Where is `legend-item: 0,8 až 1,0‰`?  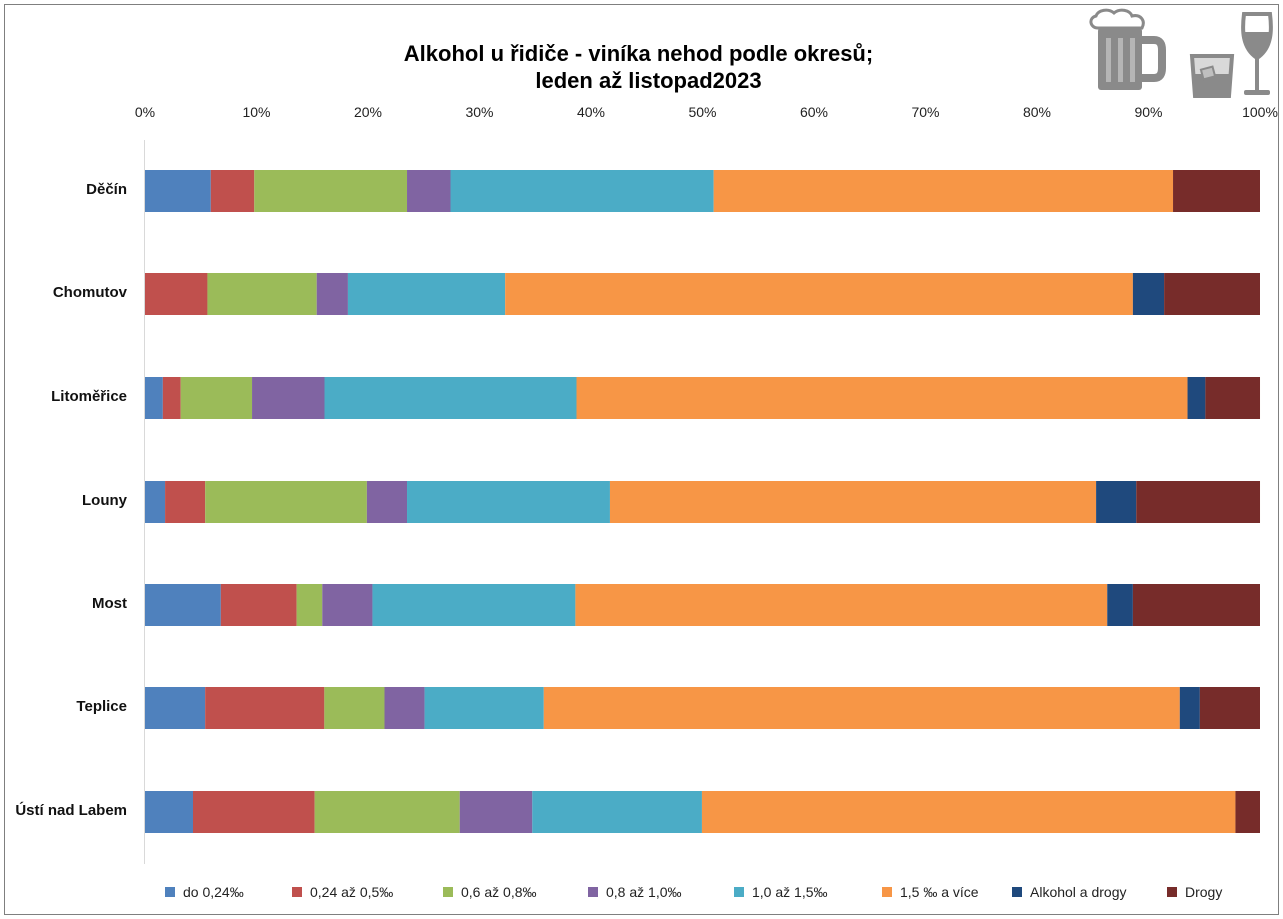 legend-item: 0,8 až 1,0‰ is located at coordinates (635, 892).